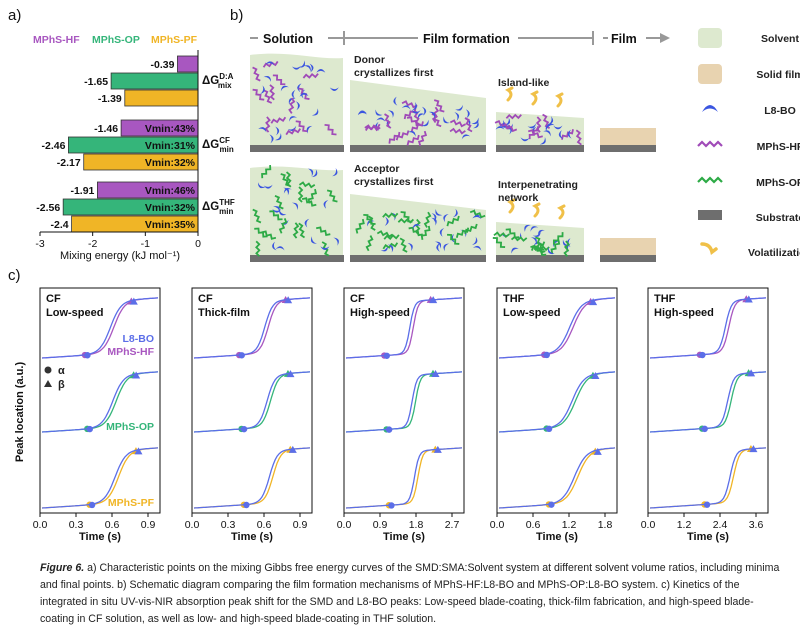  I want to click on group-label: ΔGTHF min, so click(218, 207).